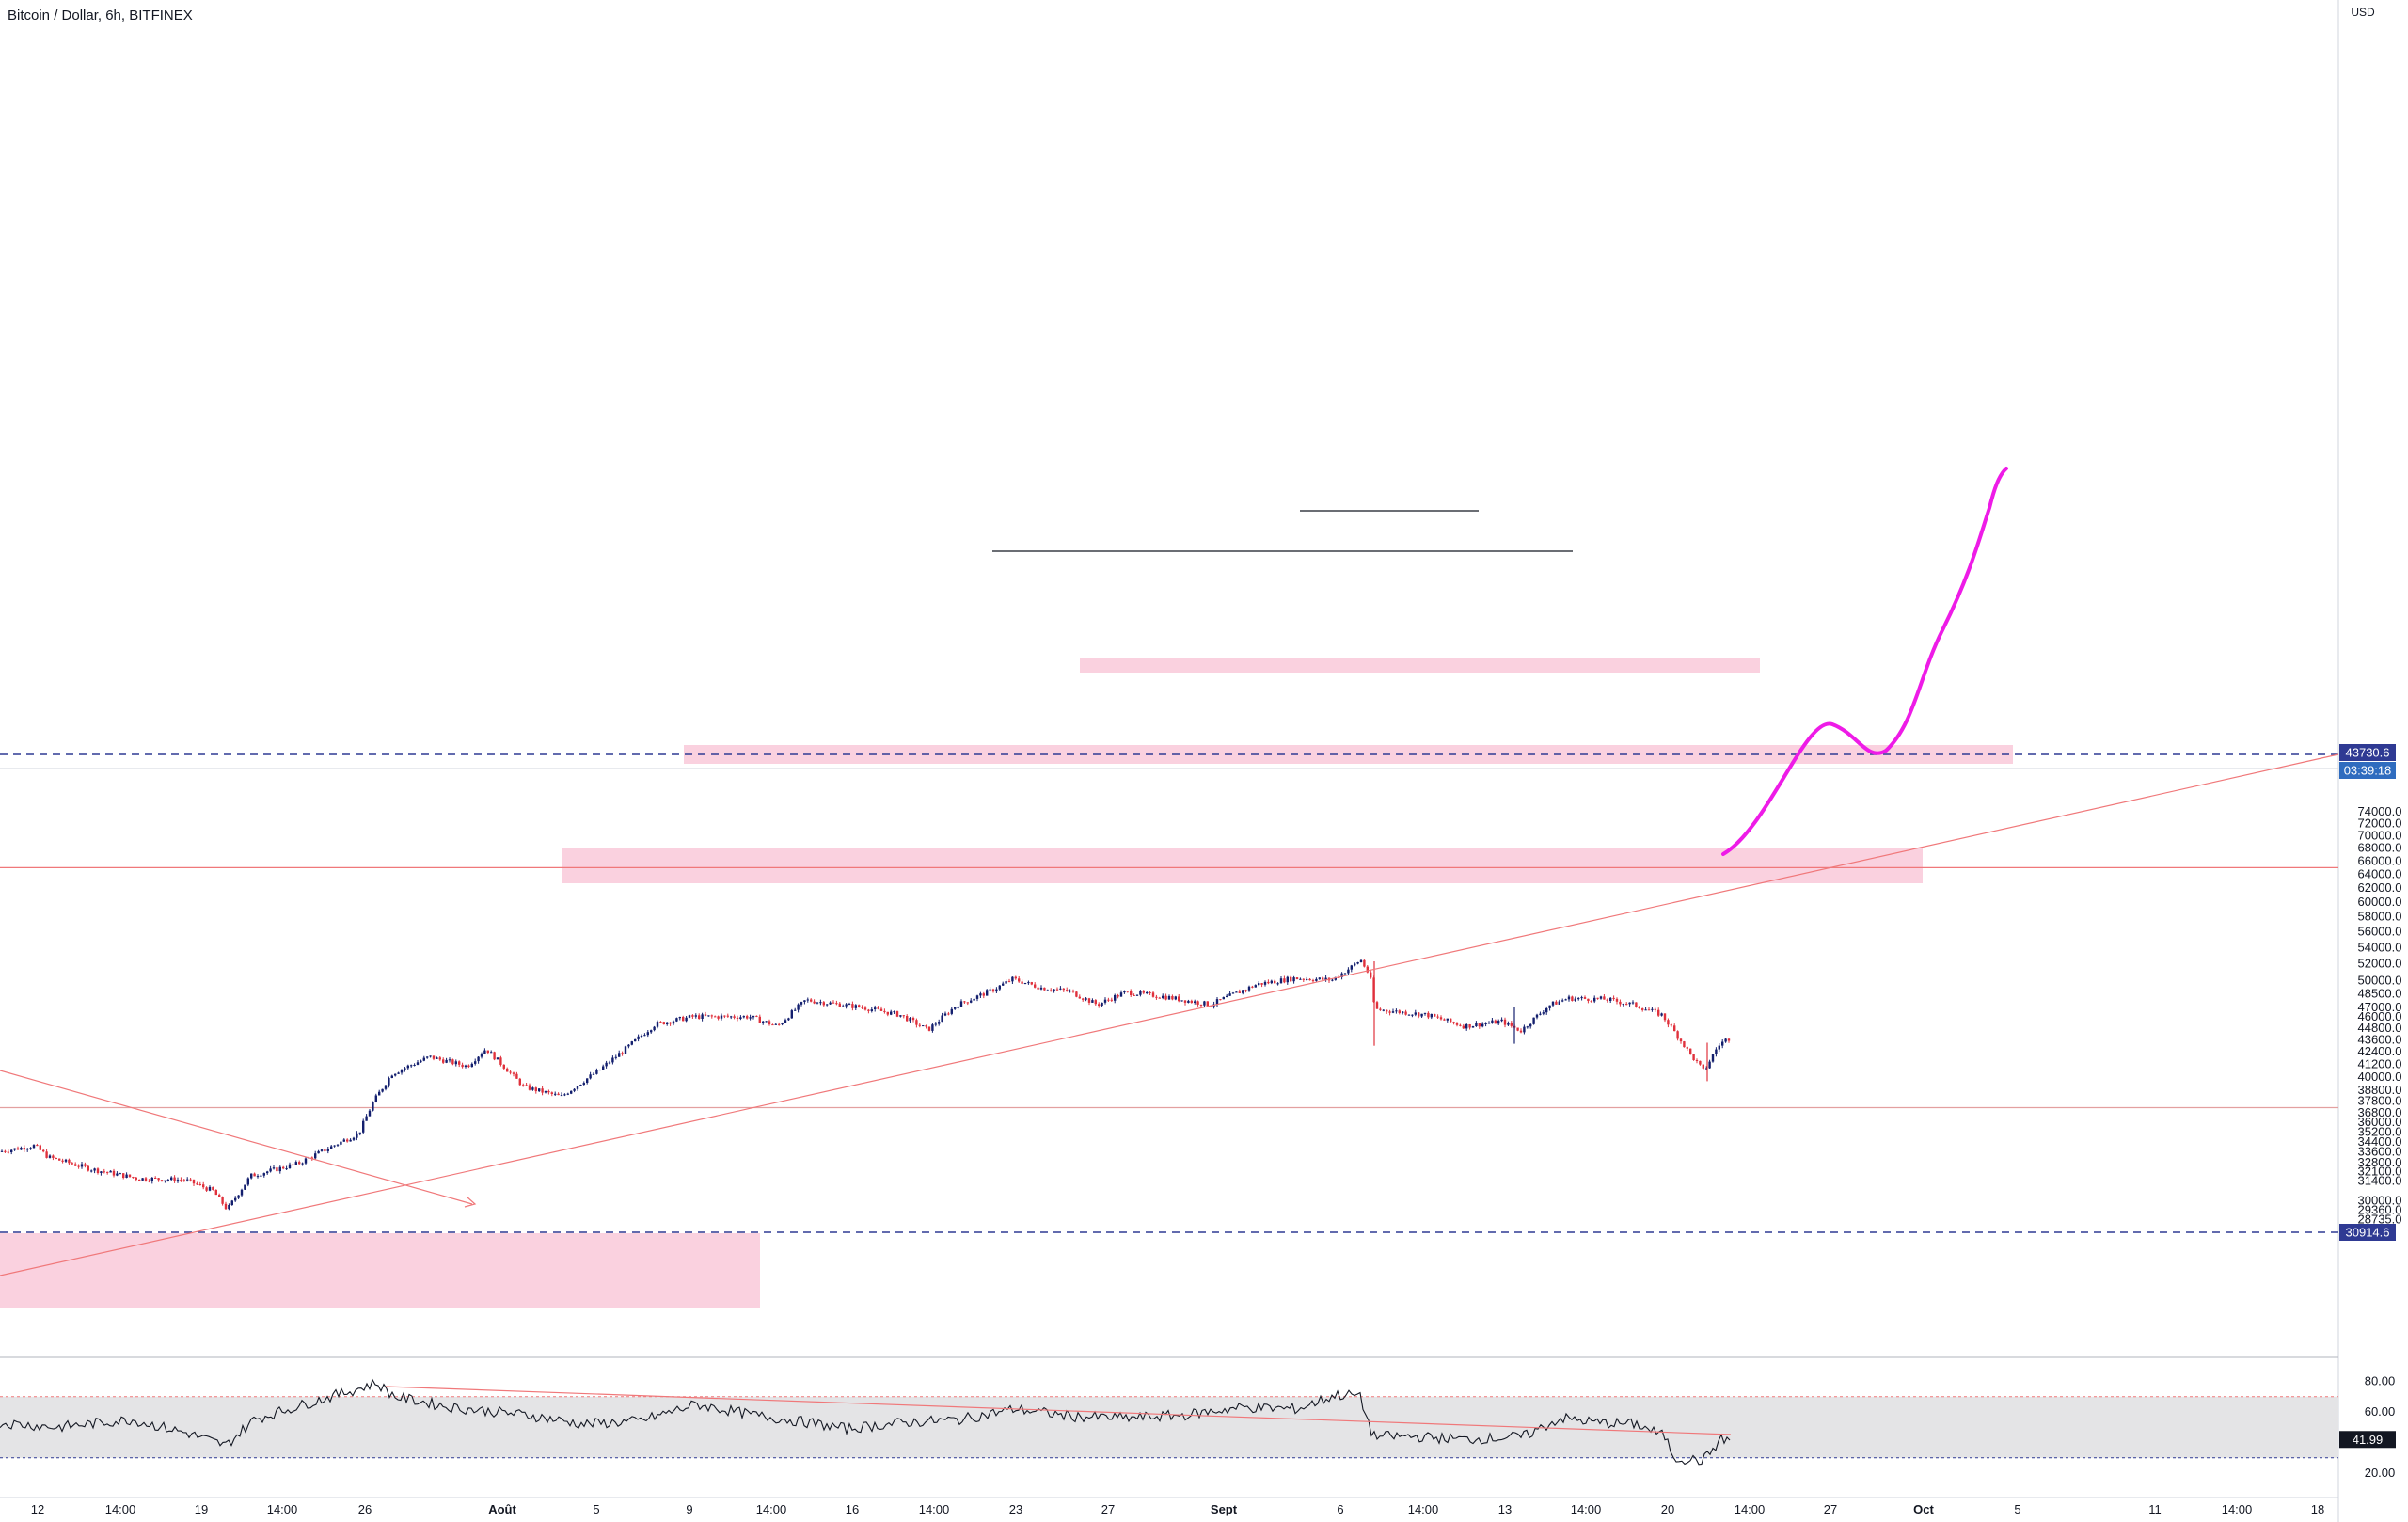 The width and height of the screenshot is (2408, 1522). What do you see at coordinates (2368, 1440) in the screenshot?
I see `rsi-value-tag: 41.99` at bounding box center [2368, 1440].